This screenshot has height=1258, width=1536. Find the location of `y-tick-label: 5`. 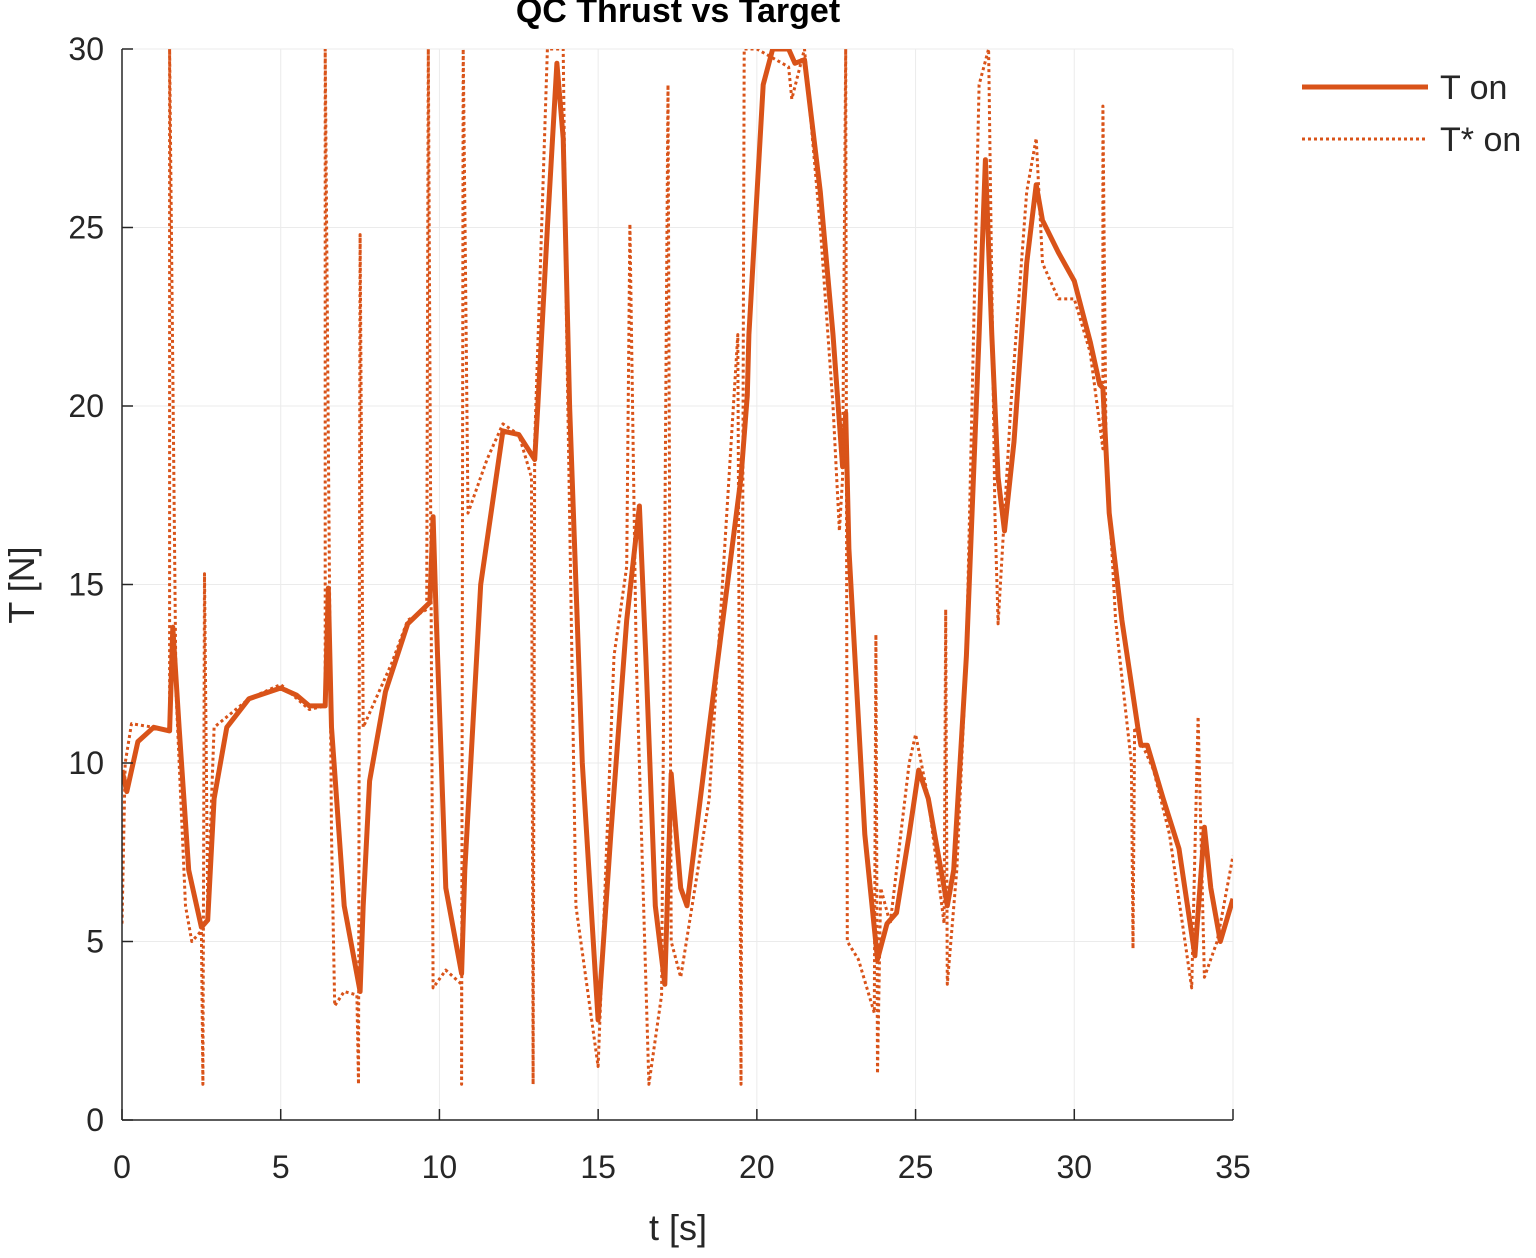

y-tick-label: 5 is located at coordinates (95, 942).